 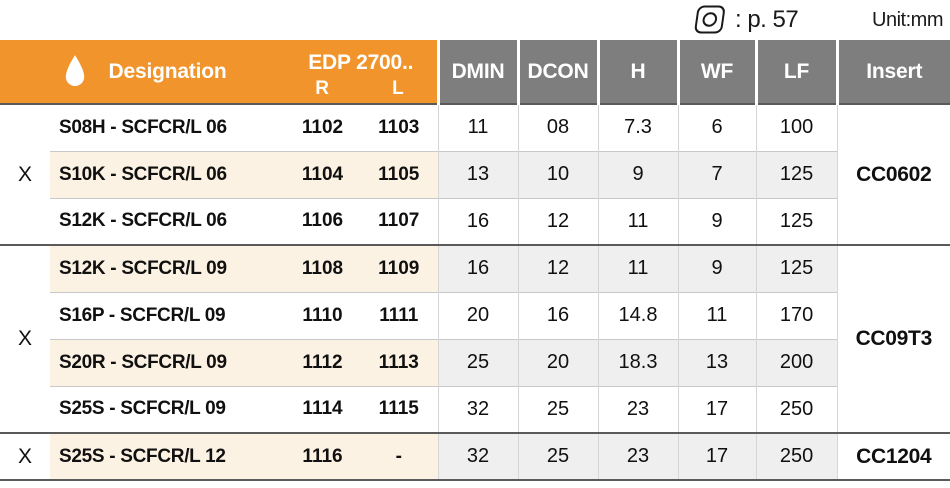 I want to click on insert-cell: CC09T3, so click(x=893, y=338).